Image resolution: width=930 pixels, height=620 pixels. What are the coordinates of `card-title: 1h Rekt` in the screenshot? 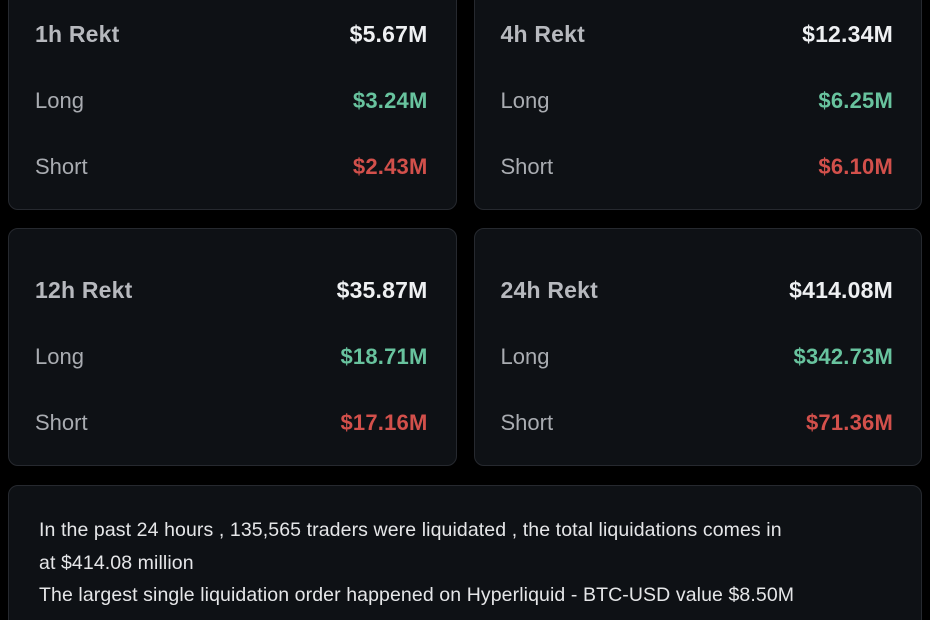 It's located at (77, 34).